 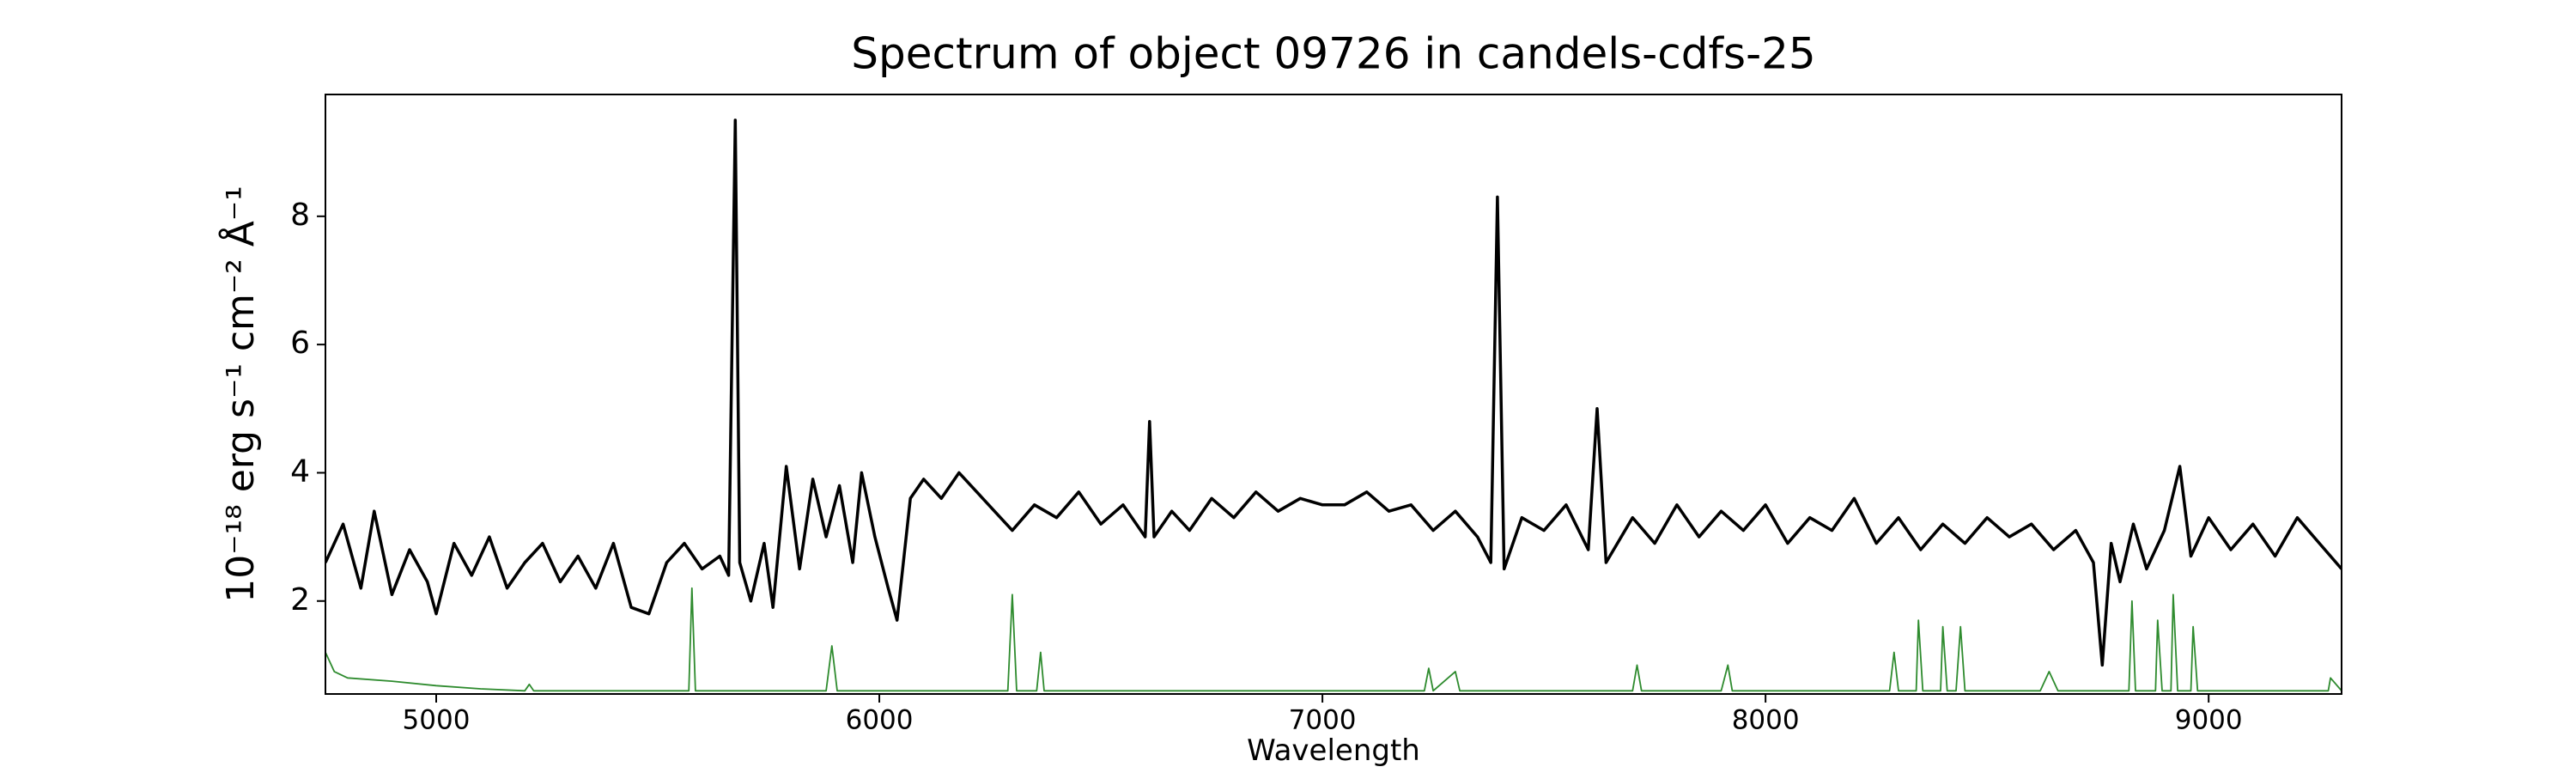 I want to click on x-tick-label: 8000, so click(x=1766, y=720).